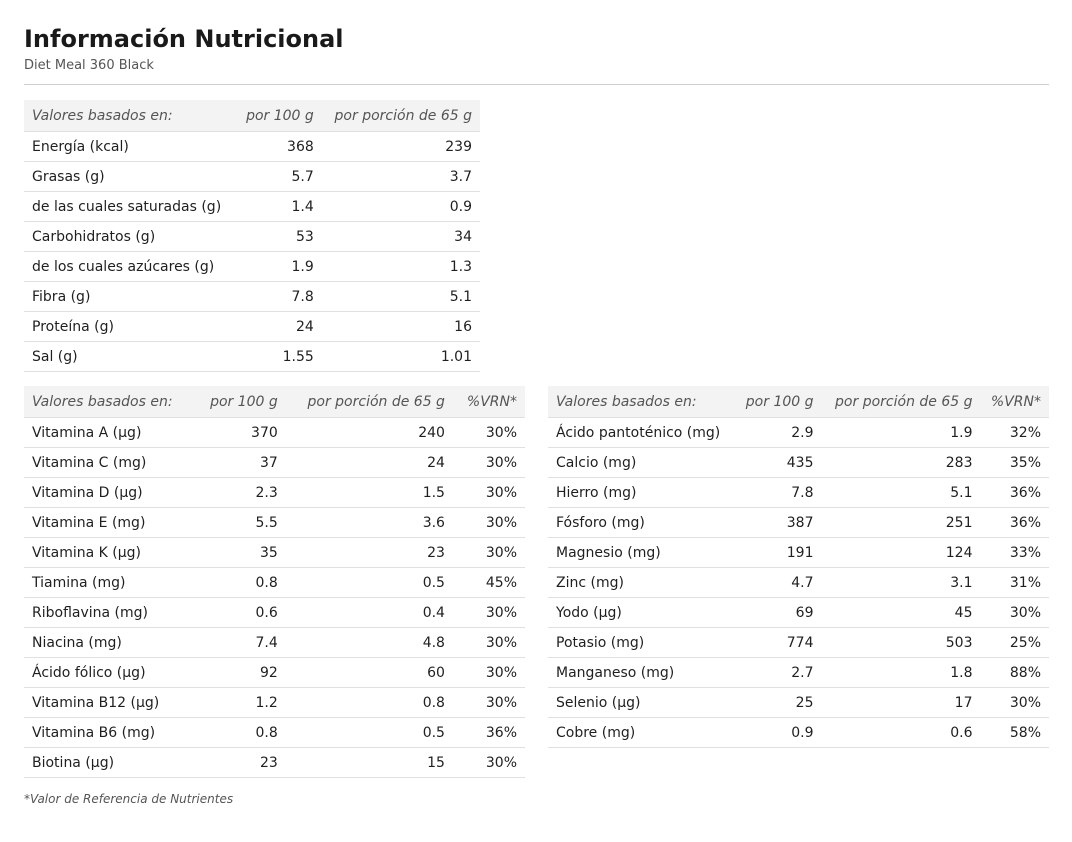 The image size is (1072, 842). Describe the element at coordinates (400, 236) in the screenshot. I see `nutrient-value: 34` at that location.